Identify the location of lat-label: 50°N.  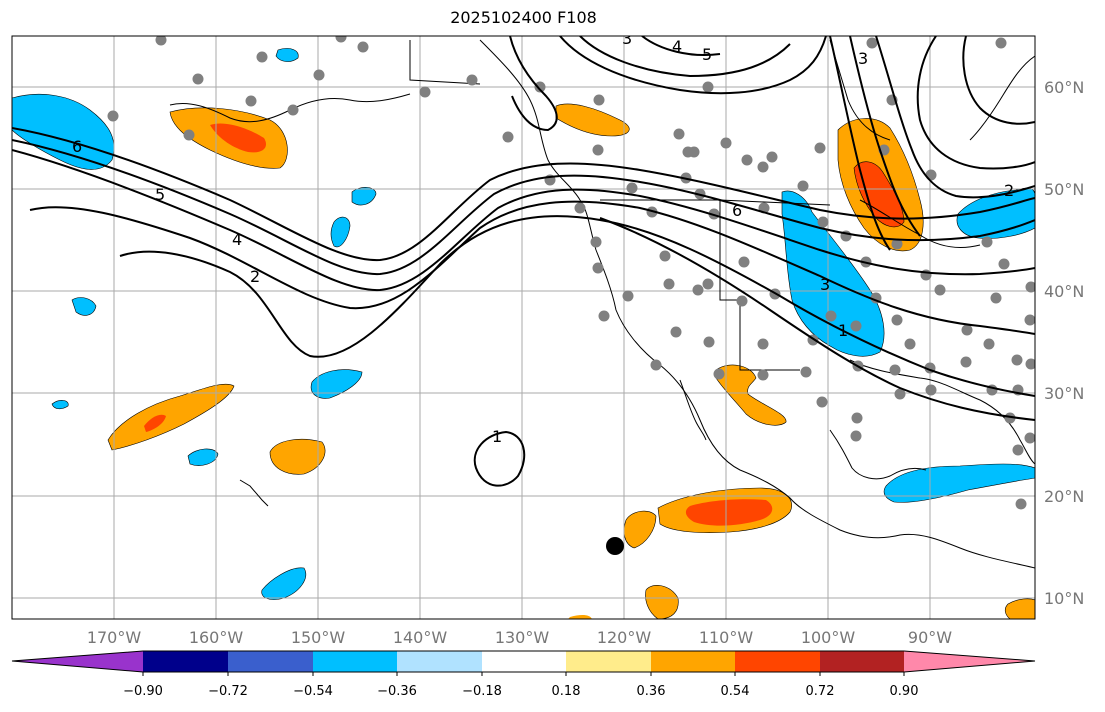
(1064, 189).